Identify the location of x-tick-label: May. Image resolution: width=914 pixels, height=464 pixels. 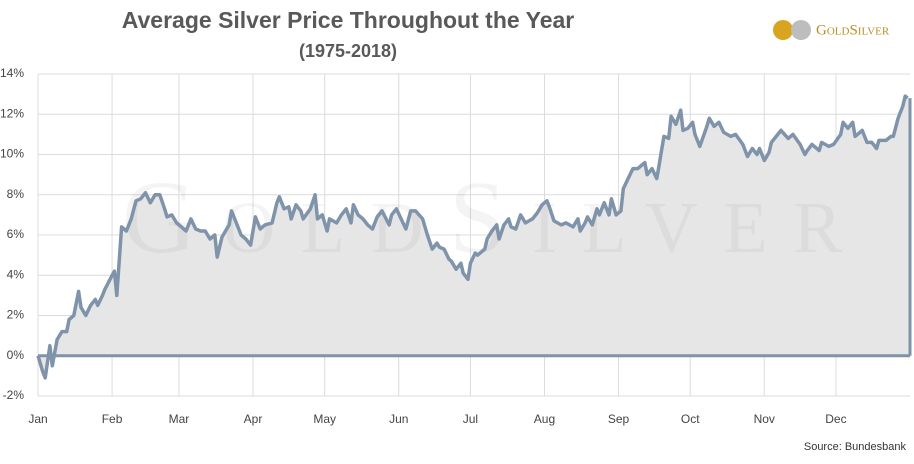
(324, 419).